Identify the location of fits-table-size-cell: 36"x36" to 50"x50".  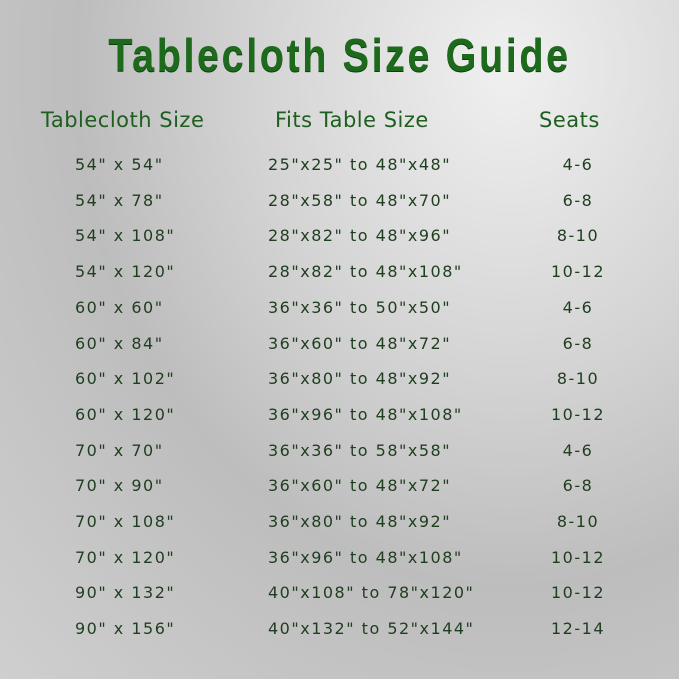
(360, 307).